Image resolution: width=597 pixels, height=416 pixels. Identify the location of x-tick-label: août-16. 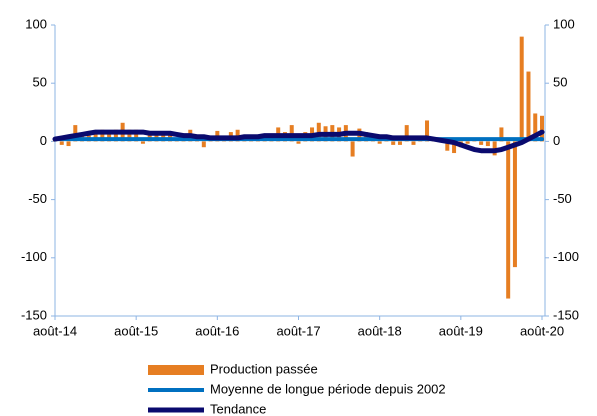
(217, 330).